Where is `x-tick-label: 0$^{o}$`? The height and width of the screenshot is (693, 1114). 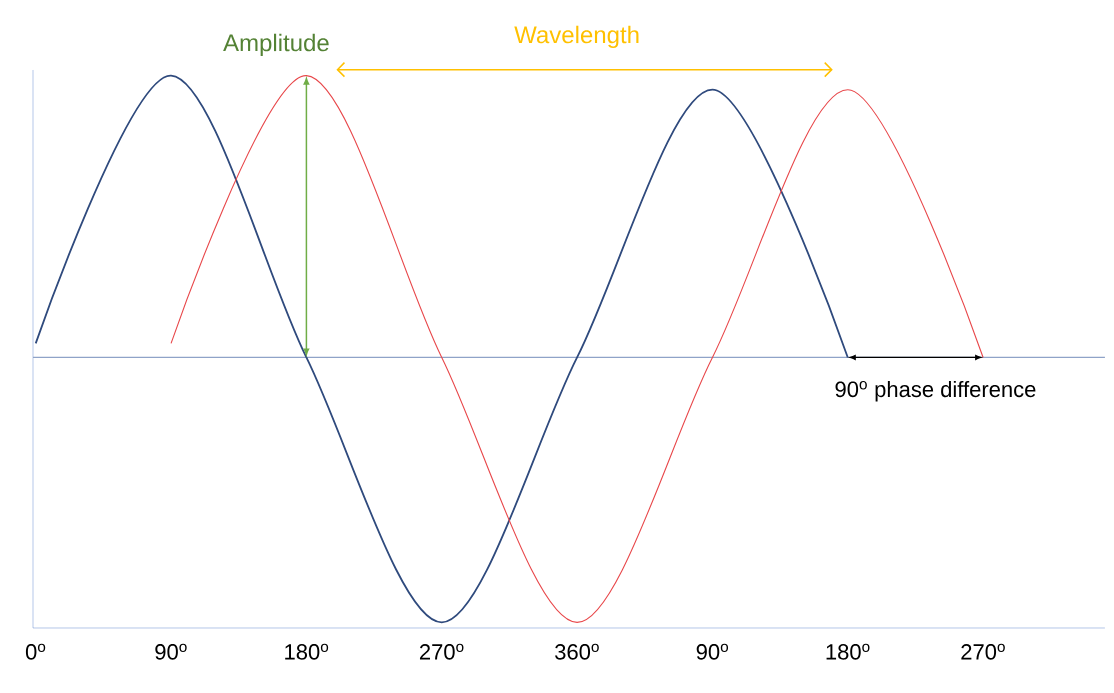 x-tick-label: 0$^{o}$ is located at coordinates (35, 651).